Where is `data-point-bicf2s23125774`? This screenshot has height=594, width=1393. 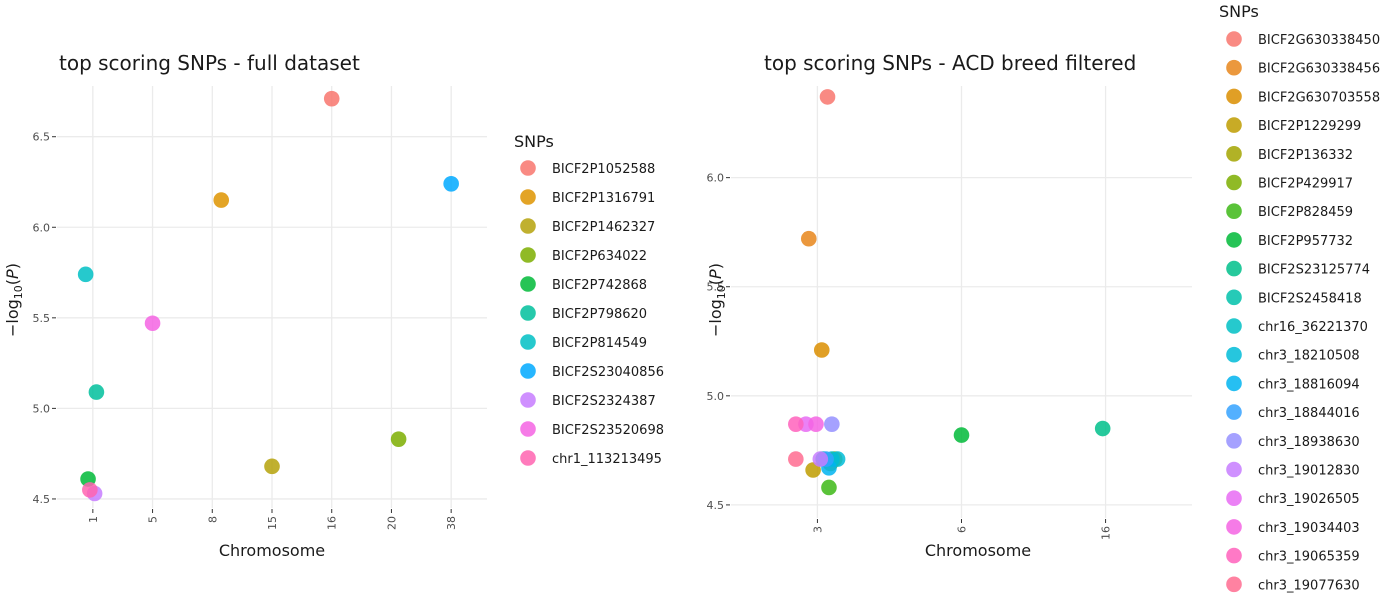 data-point-bicf2s23125774 is located at coordinates (1102, 428).